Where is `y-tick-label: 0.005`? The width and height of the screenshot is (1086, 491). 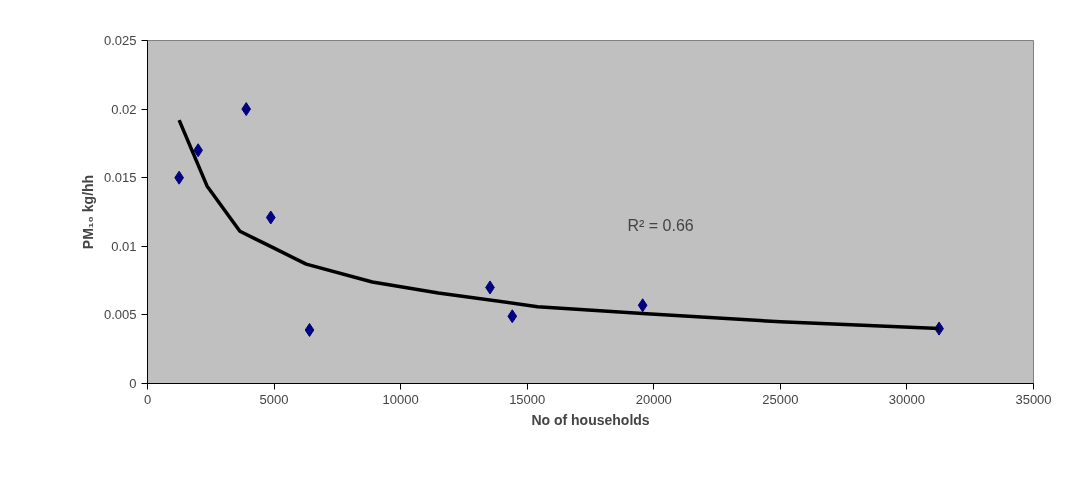 y-tick-label: 0.005 is located at coordinates (120, 315).